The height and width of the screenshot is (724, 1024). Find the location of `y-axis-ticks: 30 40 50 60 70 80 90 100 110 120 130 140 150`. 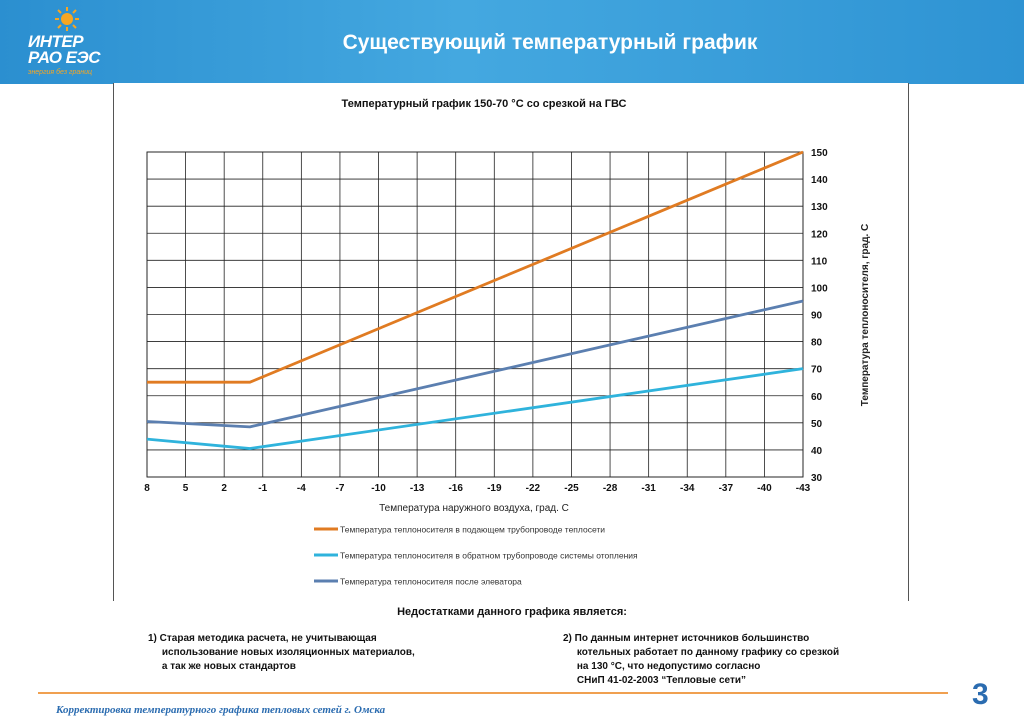

y-axis-ticks: 30 40 50 60 70 80 90 100 110 120 130 140 150 is located at coordinates (819, 316).